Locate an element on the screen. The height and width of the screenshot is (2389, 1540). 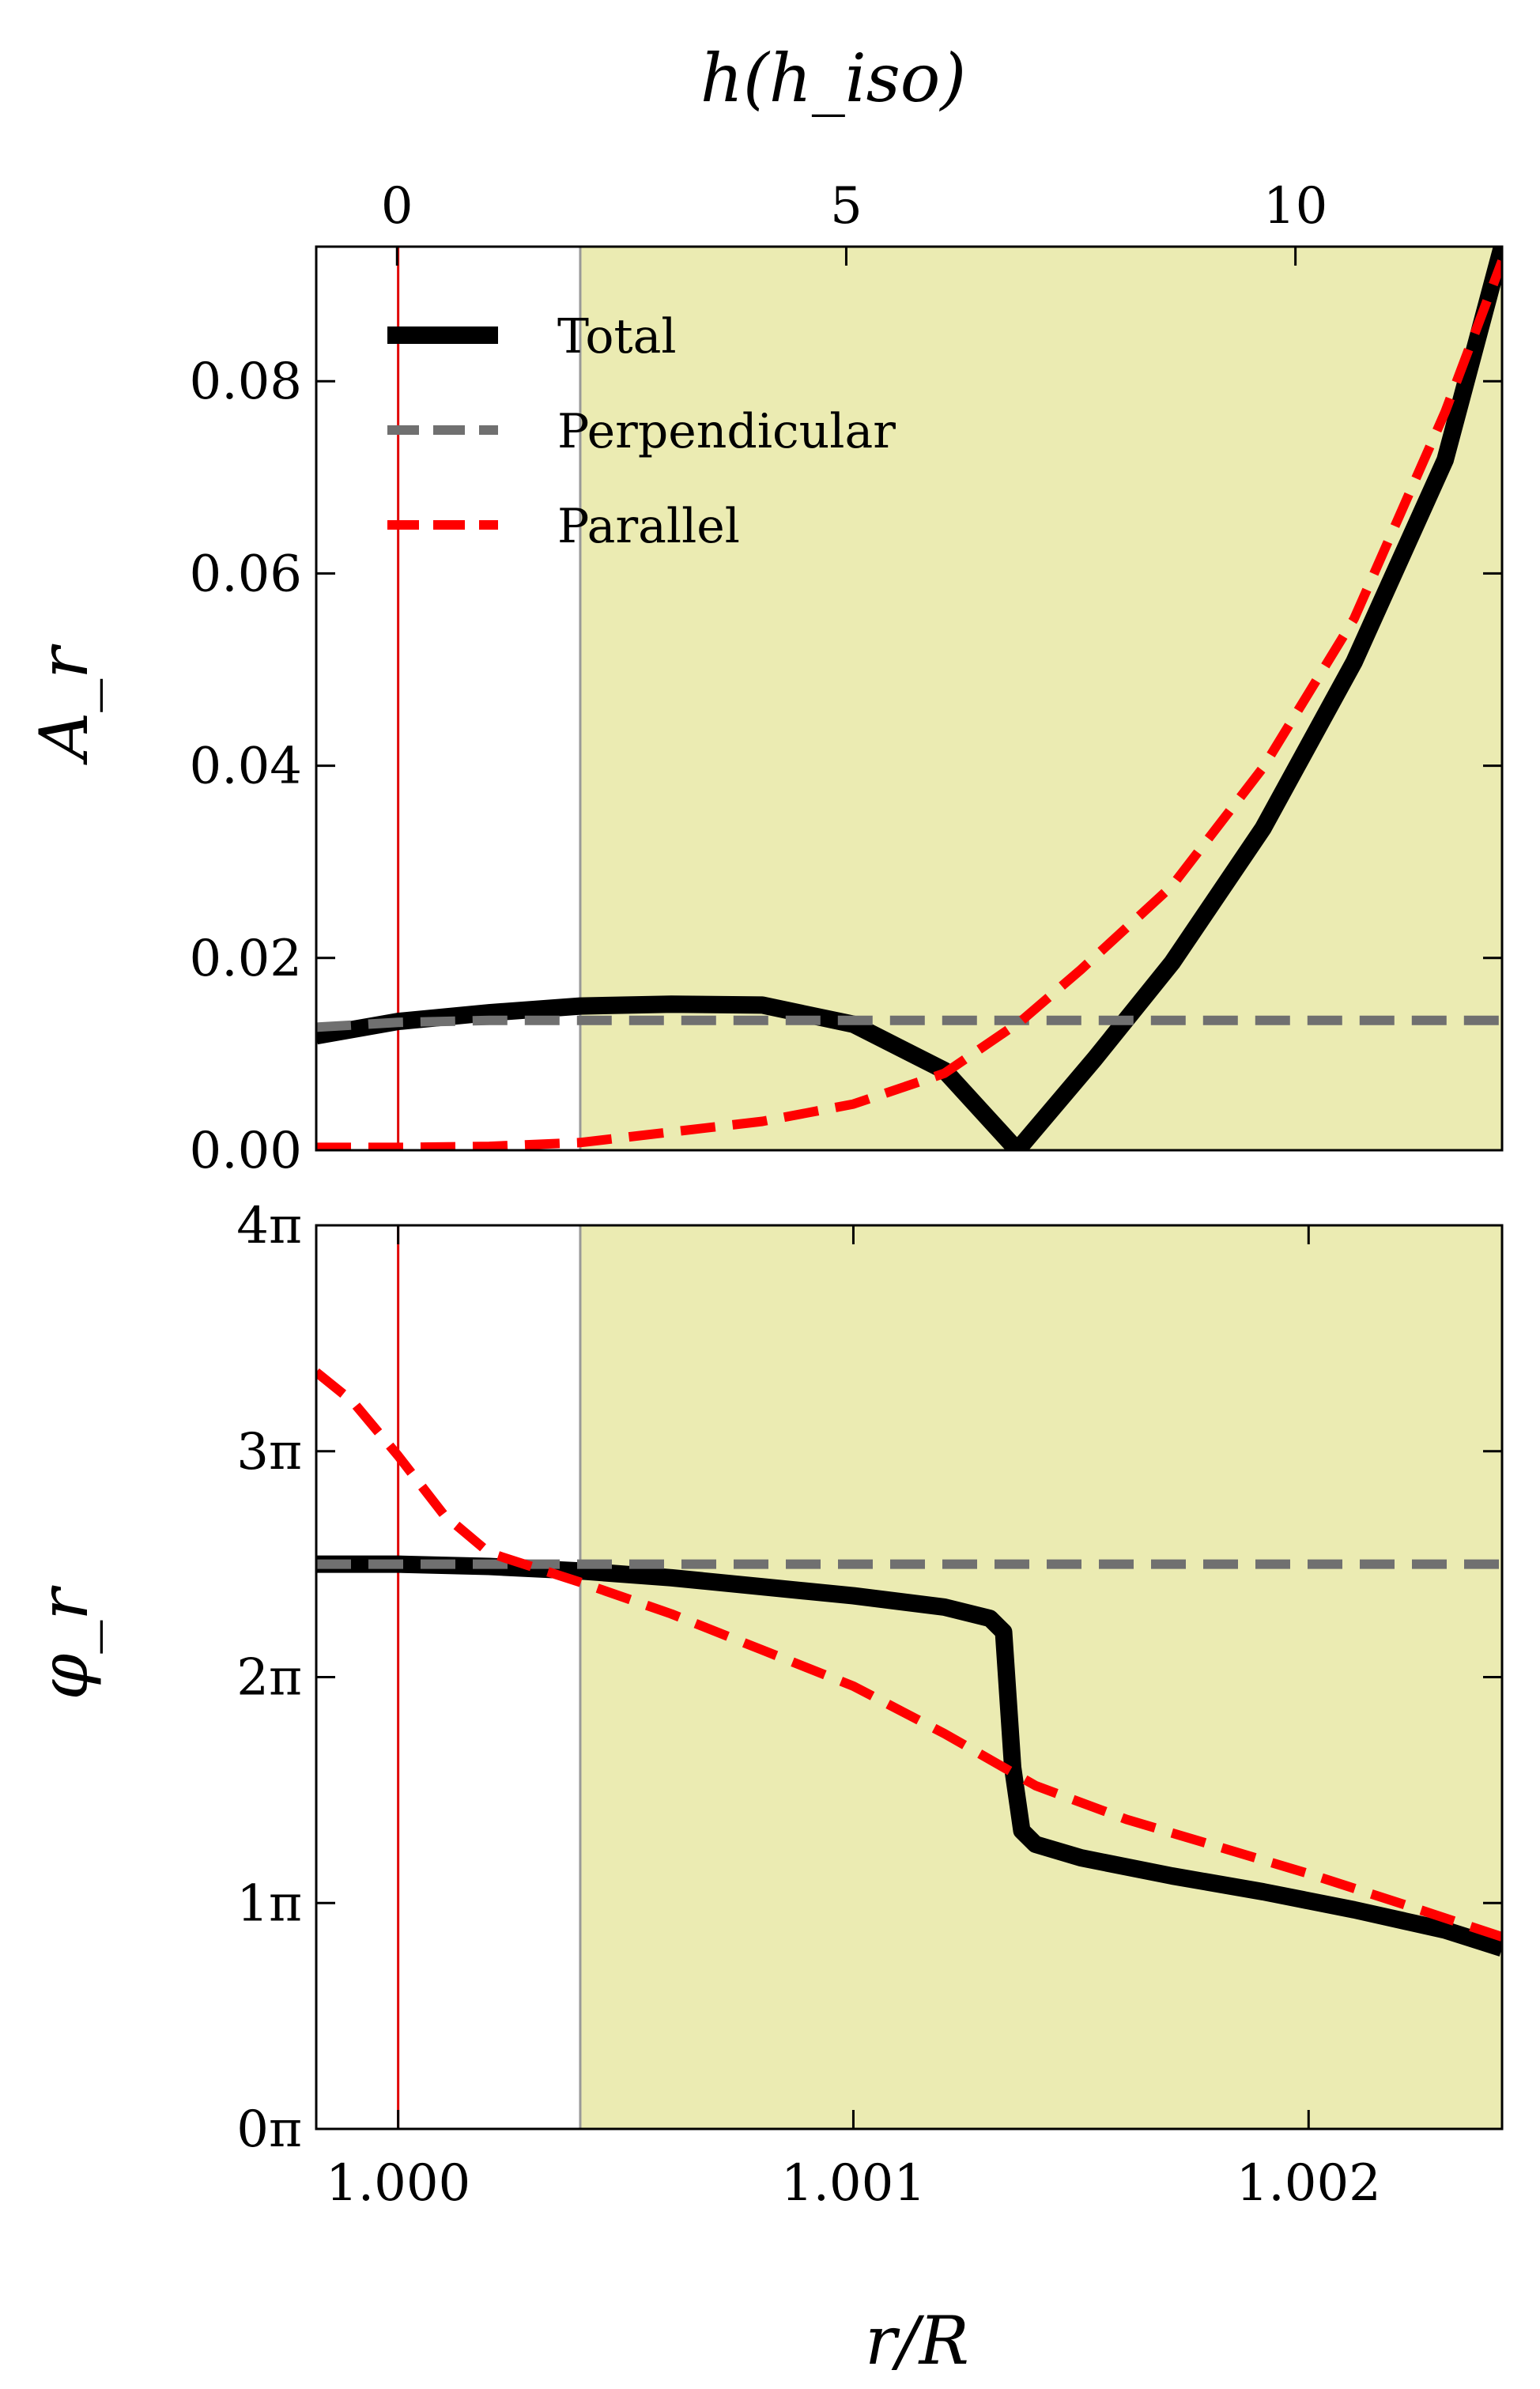
y-tick-label: 3π is located at coordinates (269, 1452).